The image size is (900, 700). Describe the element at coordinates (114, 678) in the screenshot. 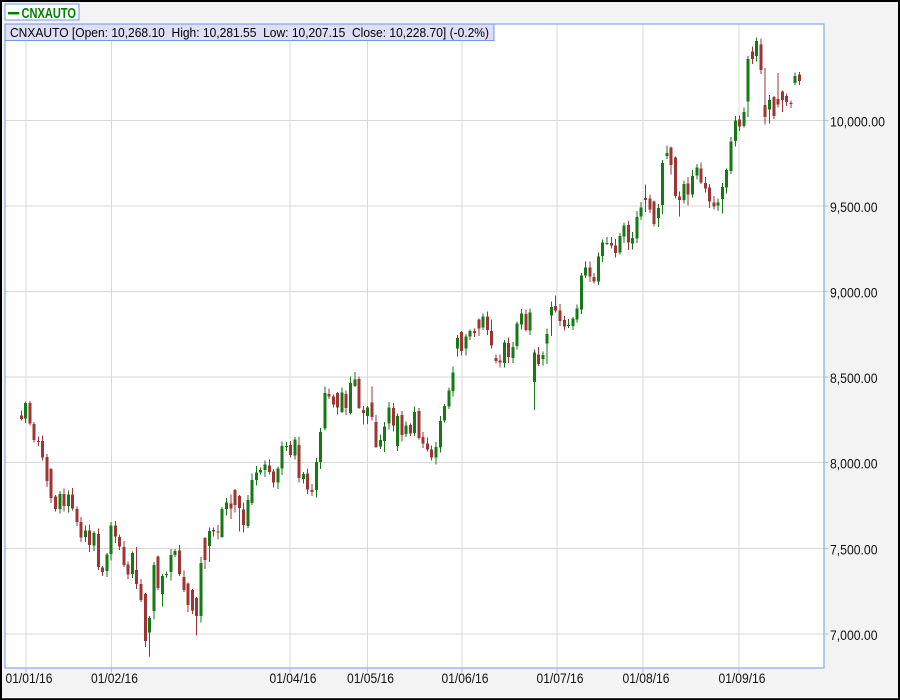

I see `svg-text: 01/02/16` at that location.